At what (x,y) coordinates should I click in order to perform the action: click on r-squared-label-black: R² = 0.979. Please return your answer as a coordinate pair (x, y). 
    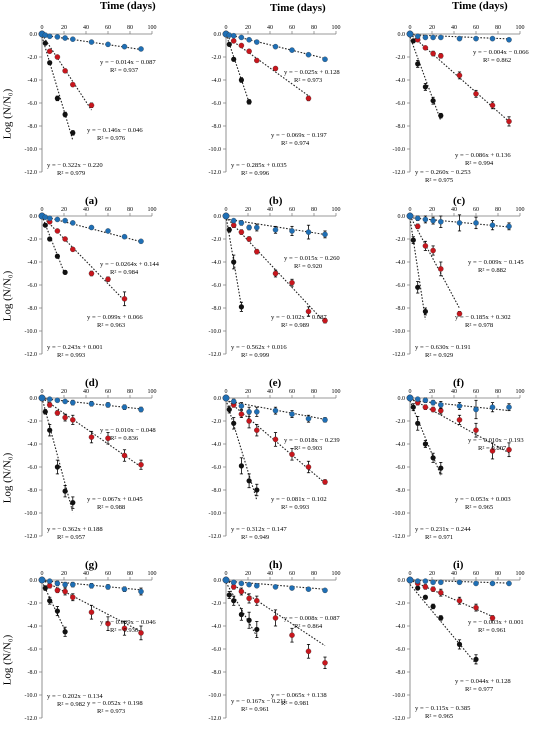
    Looking at the image, I should click on (71, 173).